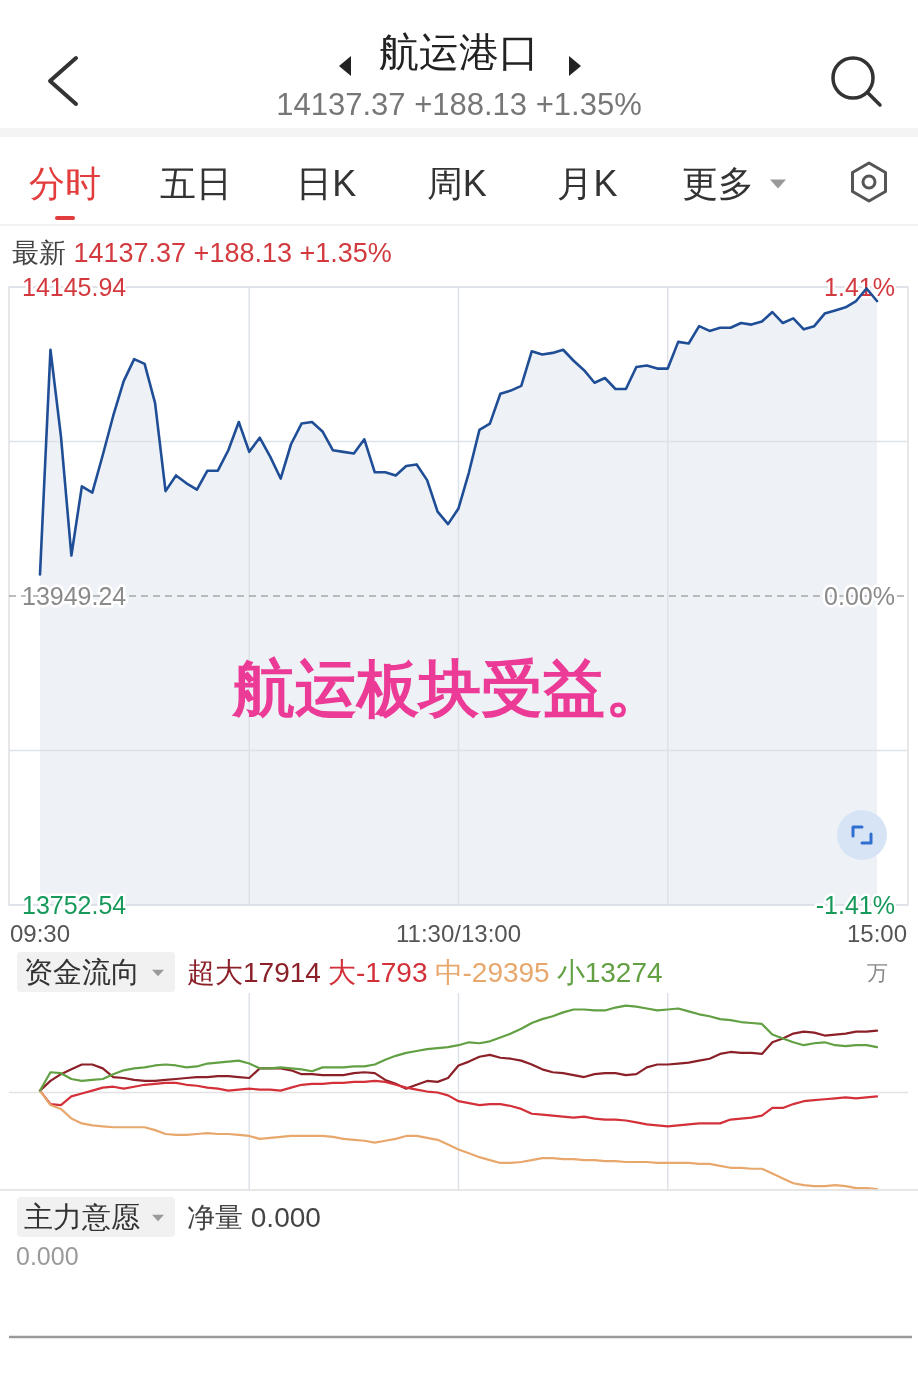 The image size is (918, 1377). Describe the element at coordinates (82, 1217) in the screenshot. I see `text: 主力意愿` at that location.